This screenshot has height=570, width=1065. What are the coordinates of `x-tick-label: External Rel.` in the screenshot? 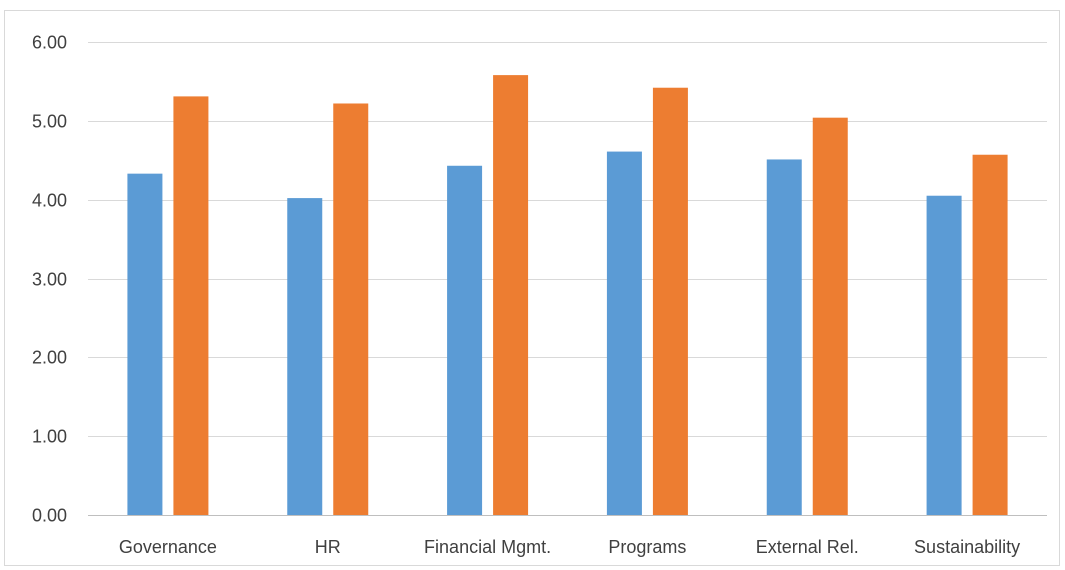 It's located at (807, 547).